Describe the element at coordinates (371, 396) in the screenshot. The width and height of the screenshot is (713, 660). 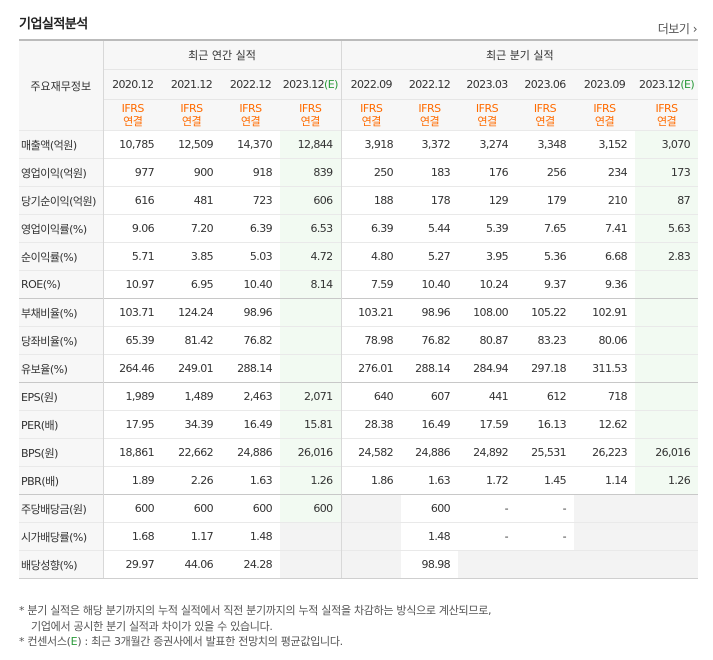
I see `table-cell: 640` at that location.